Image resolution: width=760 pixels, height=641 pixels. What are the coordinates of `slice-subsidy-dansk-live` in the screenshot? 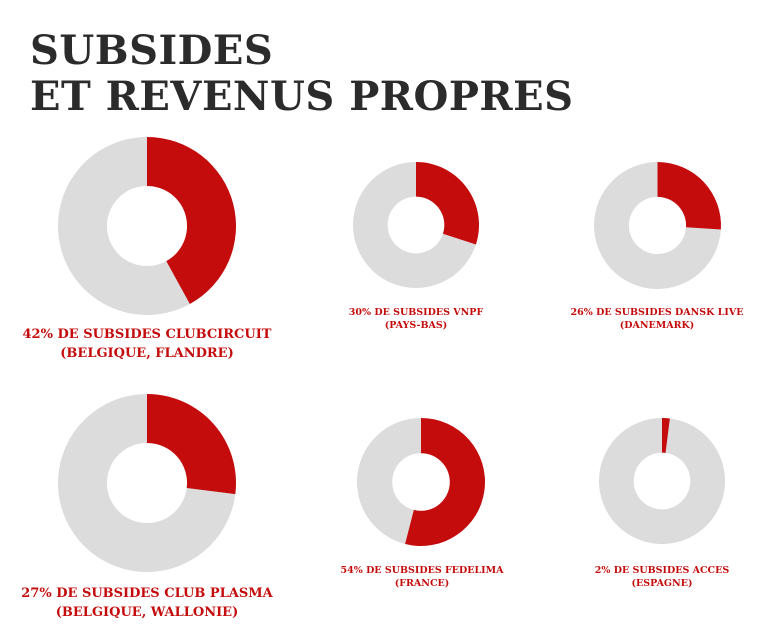 It's located at (689, 196).